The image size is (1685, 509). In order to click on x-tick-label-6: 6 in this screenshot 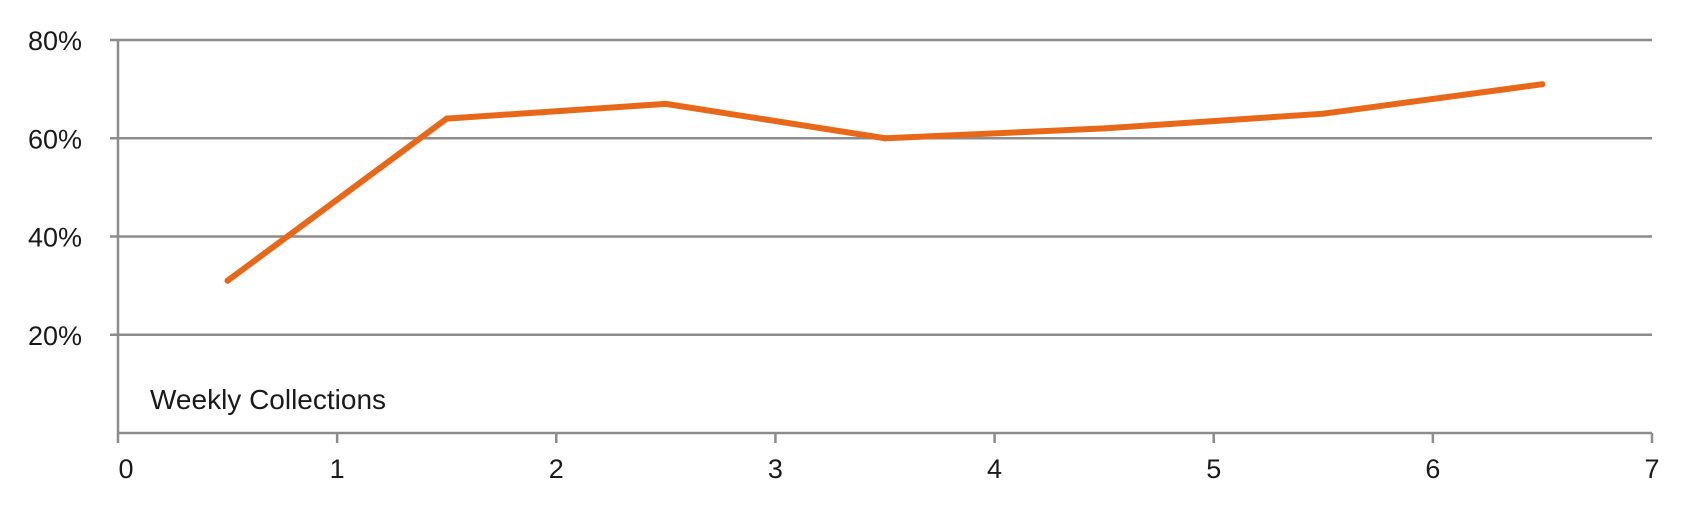, I will do `click(1432, 469)`.